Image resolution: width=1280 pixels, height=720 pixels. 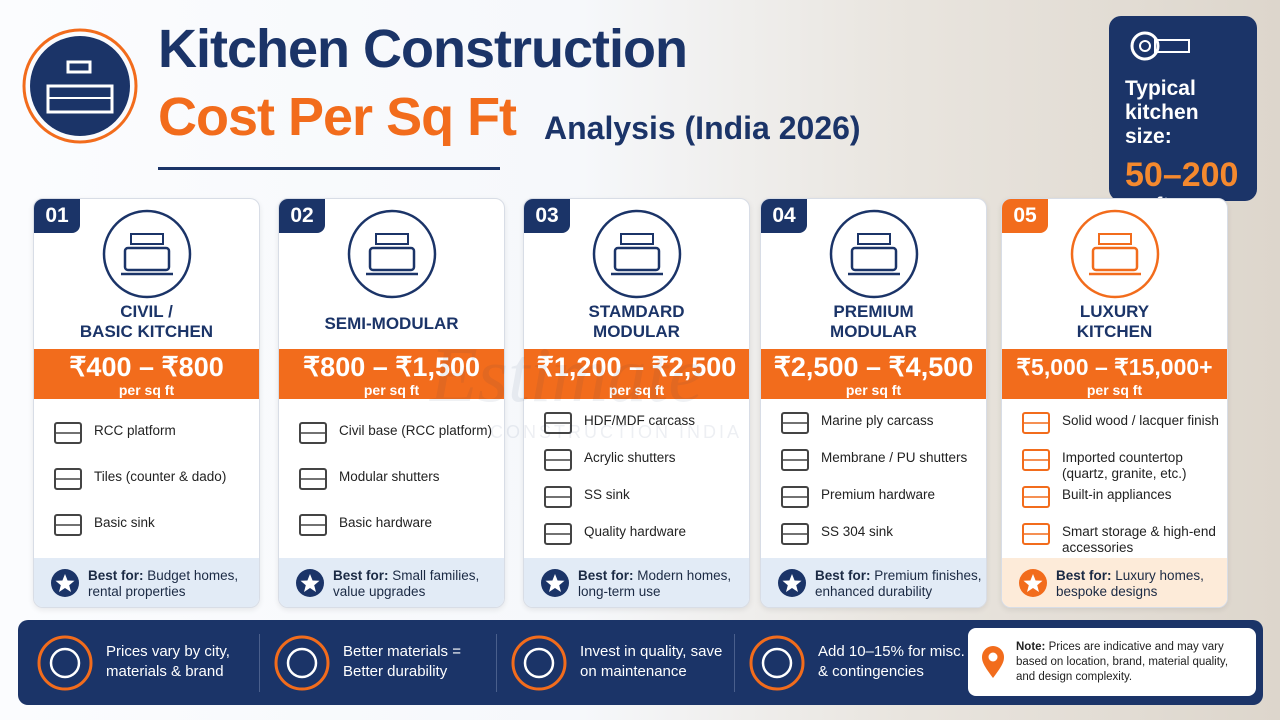 I want to click on best-for: Best for: Small families, value upgrades, so click(x=391, y=582).